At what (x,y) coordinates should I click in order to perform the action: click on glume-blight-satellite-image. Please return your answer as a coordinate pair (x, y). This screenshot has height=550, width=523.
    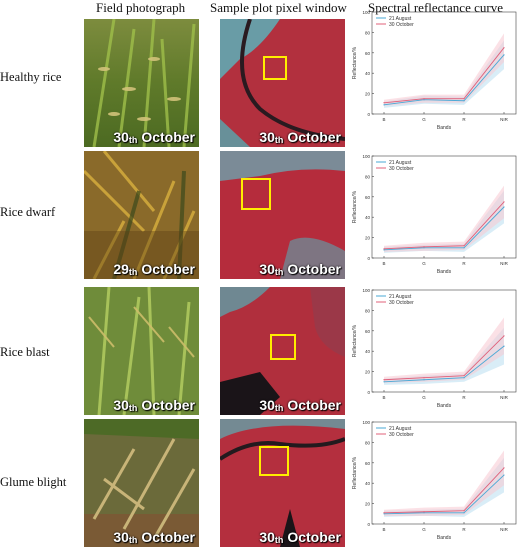
    Looking at the image, I should click on (282, 483).